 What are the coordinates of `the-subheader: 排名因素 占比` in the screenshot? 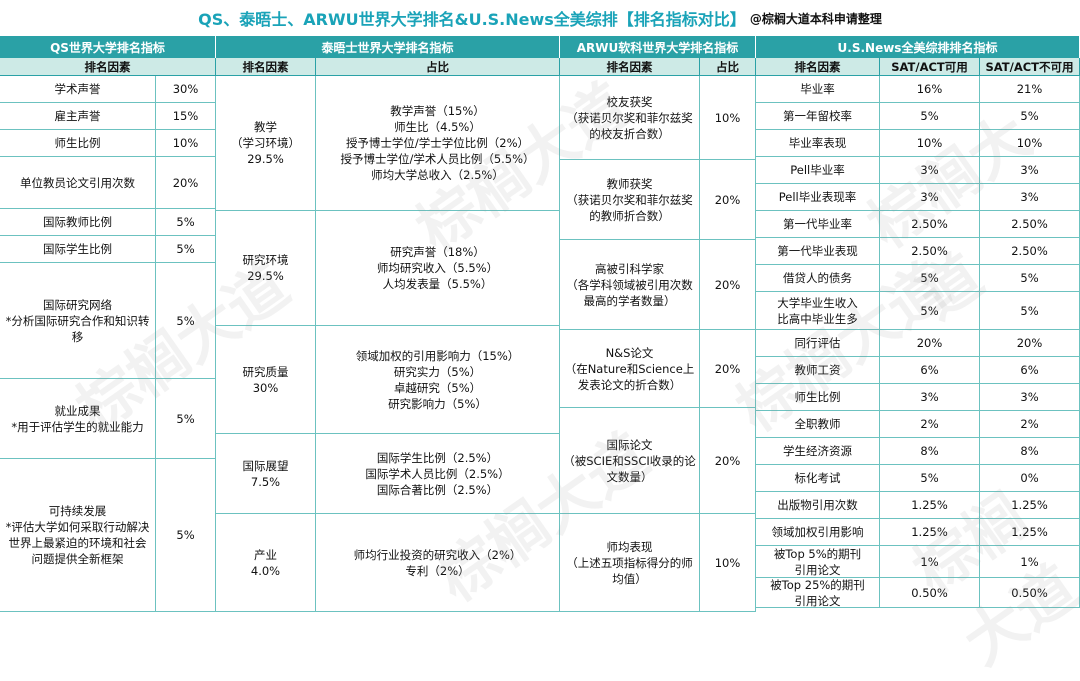 It's located at (388, 67).